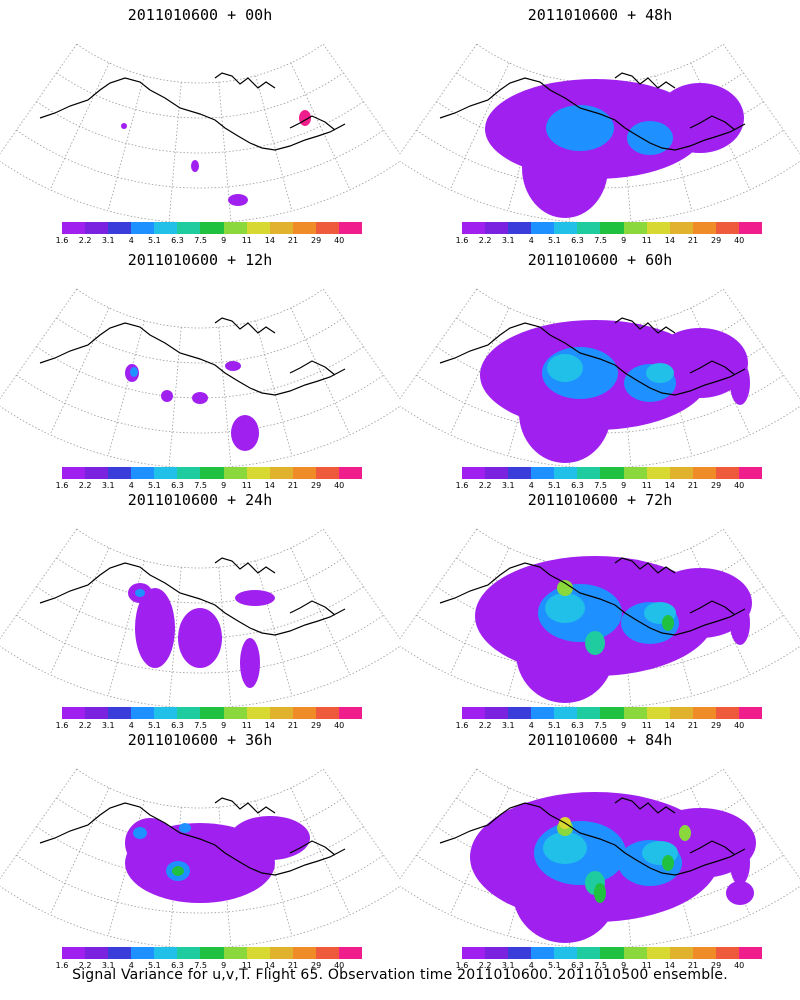 The height and width of the screenshot is (1000, 800). What do you see at coordinates (600, 500) in the screenshot?
I see `panel-title: 2011010600 + 72h` at bounding box center [600, 500].